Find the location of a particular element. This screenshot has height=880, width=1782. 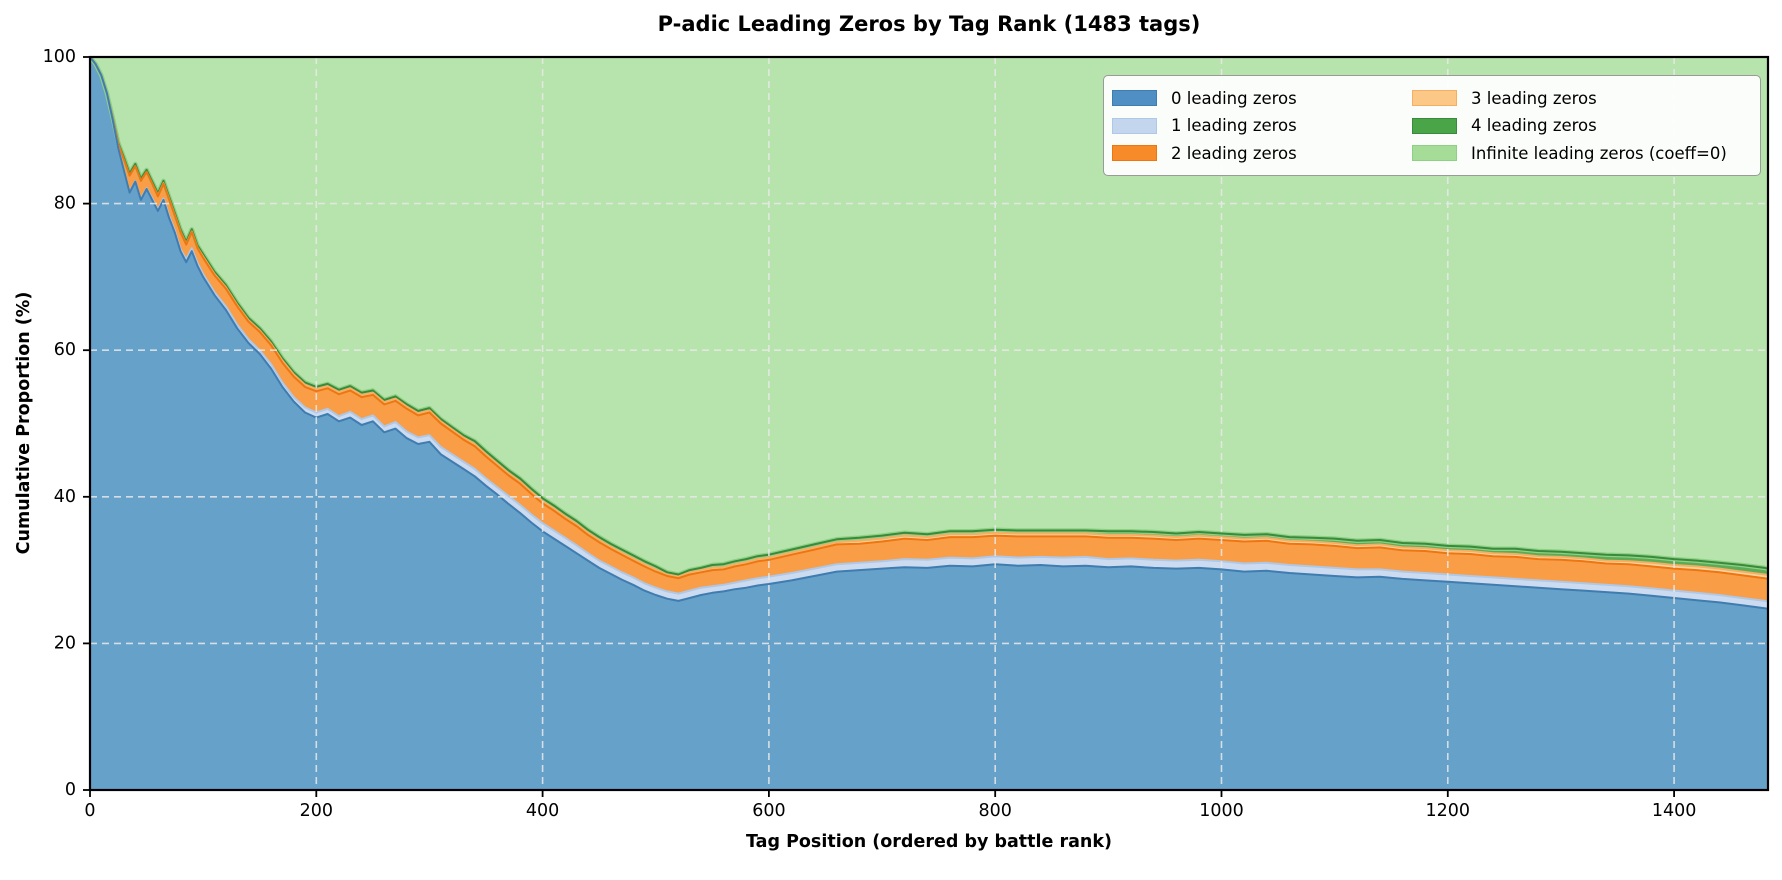

legend-label: 4 leading zeros is located at coordinates (1534, 125).